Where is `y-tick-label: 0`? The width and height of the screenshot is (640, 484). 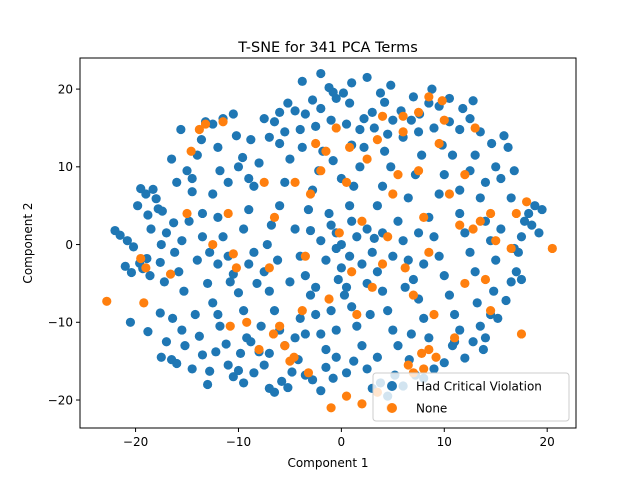 y-tick-label: 0 is located at coordinates (69, 245).